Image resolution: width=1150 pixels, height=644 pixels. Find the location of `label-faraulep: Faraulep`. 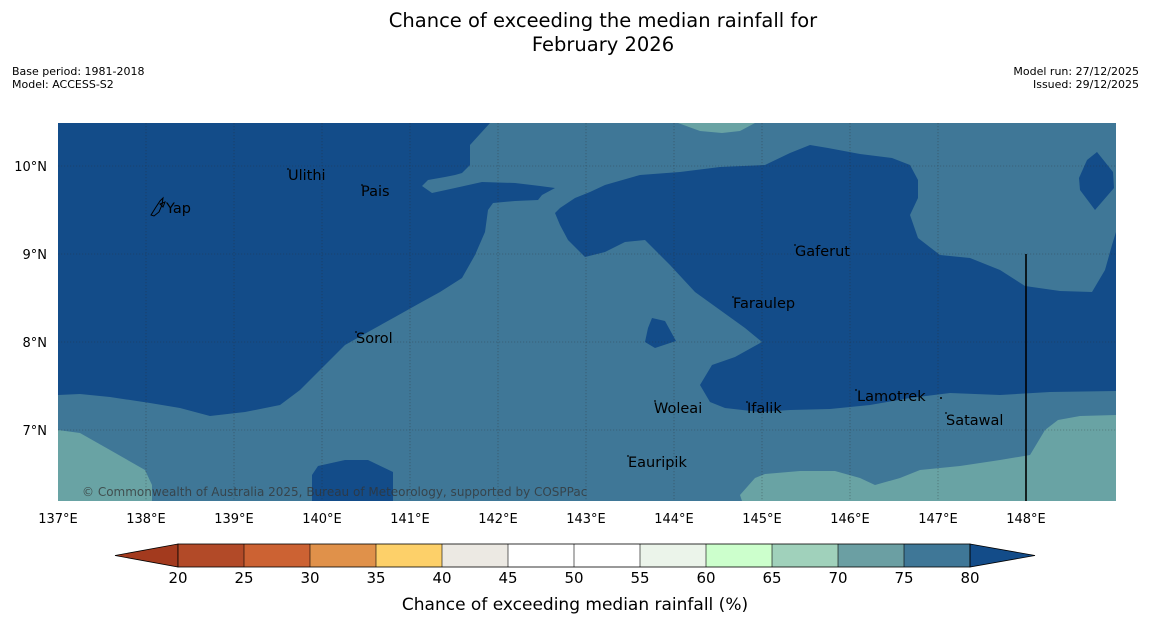

label-faraulep: Faraulep is located at coordinates (764, 304).